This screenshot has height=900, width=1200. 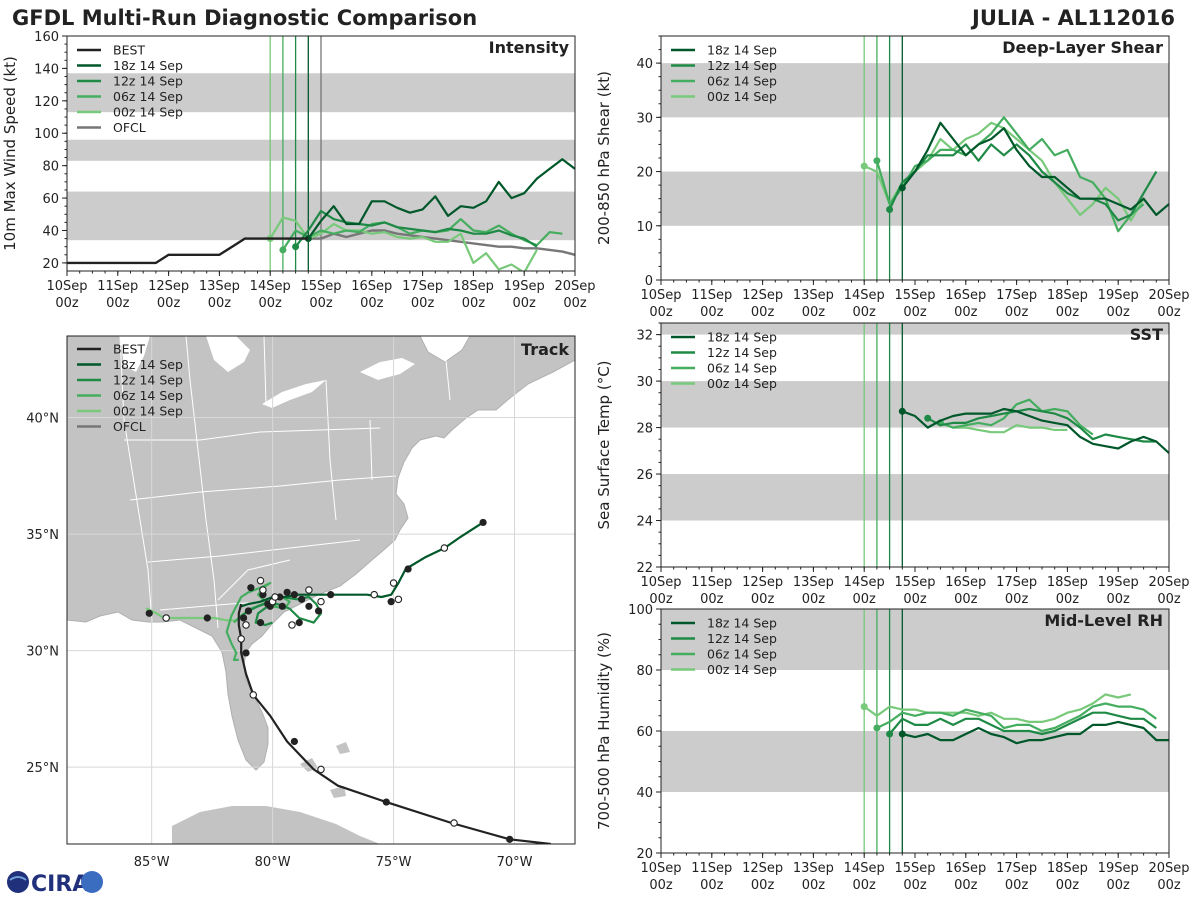 I want to click on logo-swoosh-icon, so click(x=18, y=878).